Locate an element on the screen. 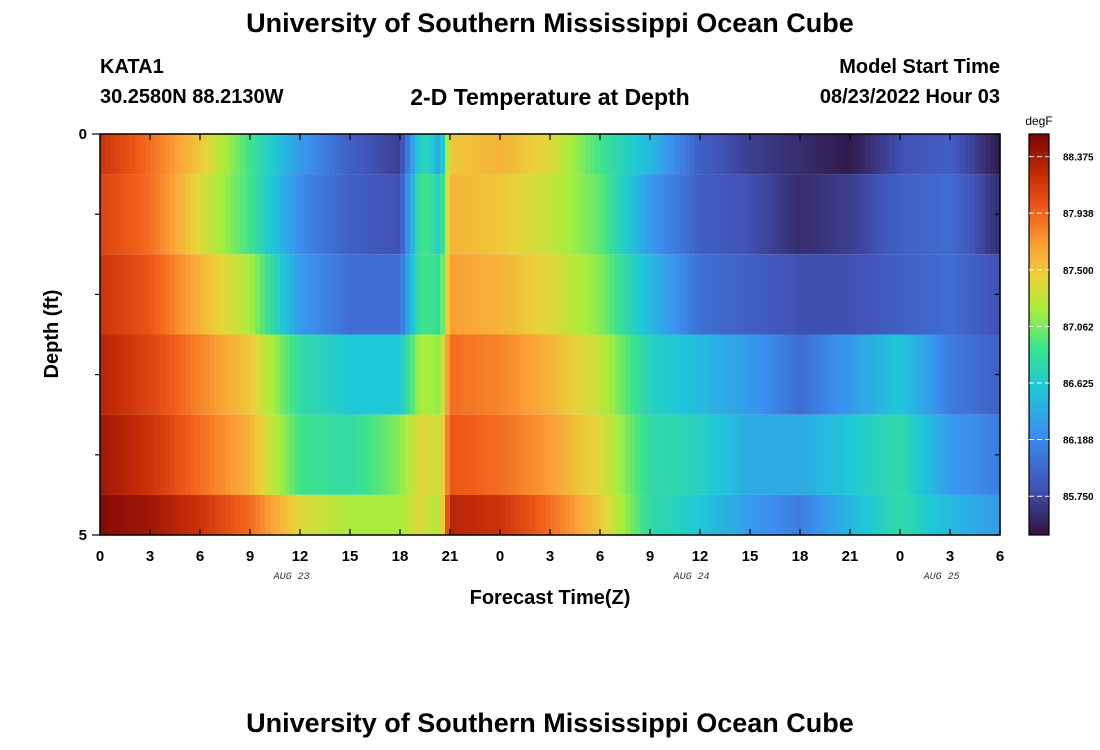 The image size is (1100, 750). x-tick-label: 12 is located at coordinates (700, 556).